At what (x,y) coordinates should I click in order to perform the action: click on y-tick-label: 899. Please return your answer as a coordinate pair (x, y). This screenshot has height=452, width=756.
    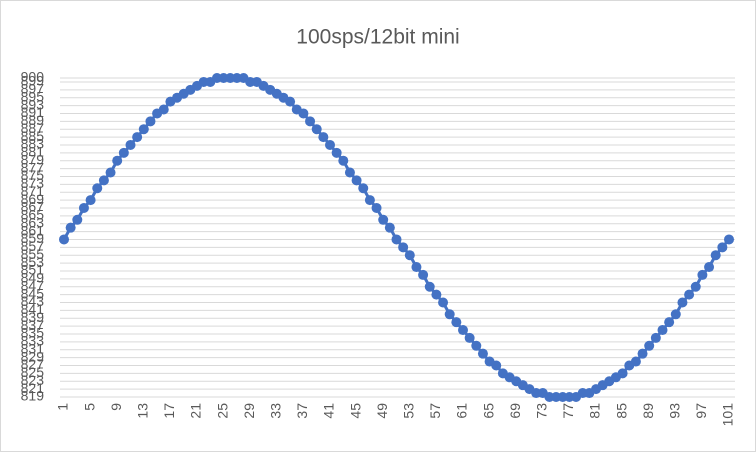
    Looking at the image, I should click on (33, 81).